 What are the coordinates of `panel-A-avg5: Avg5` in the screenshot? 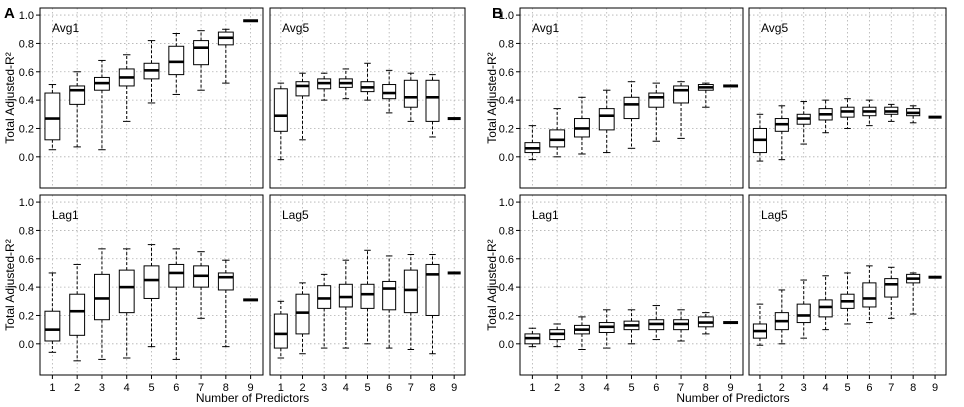 It's located at (367, 98).